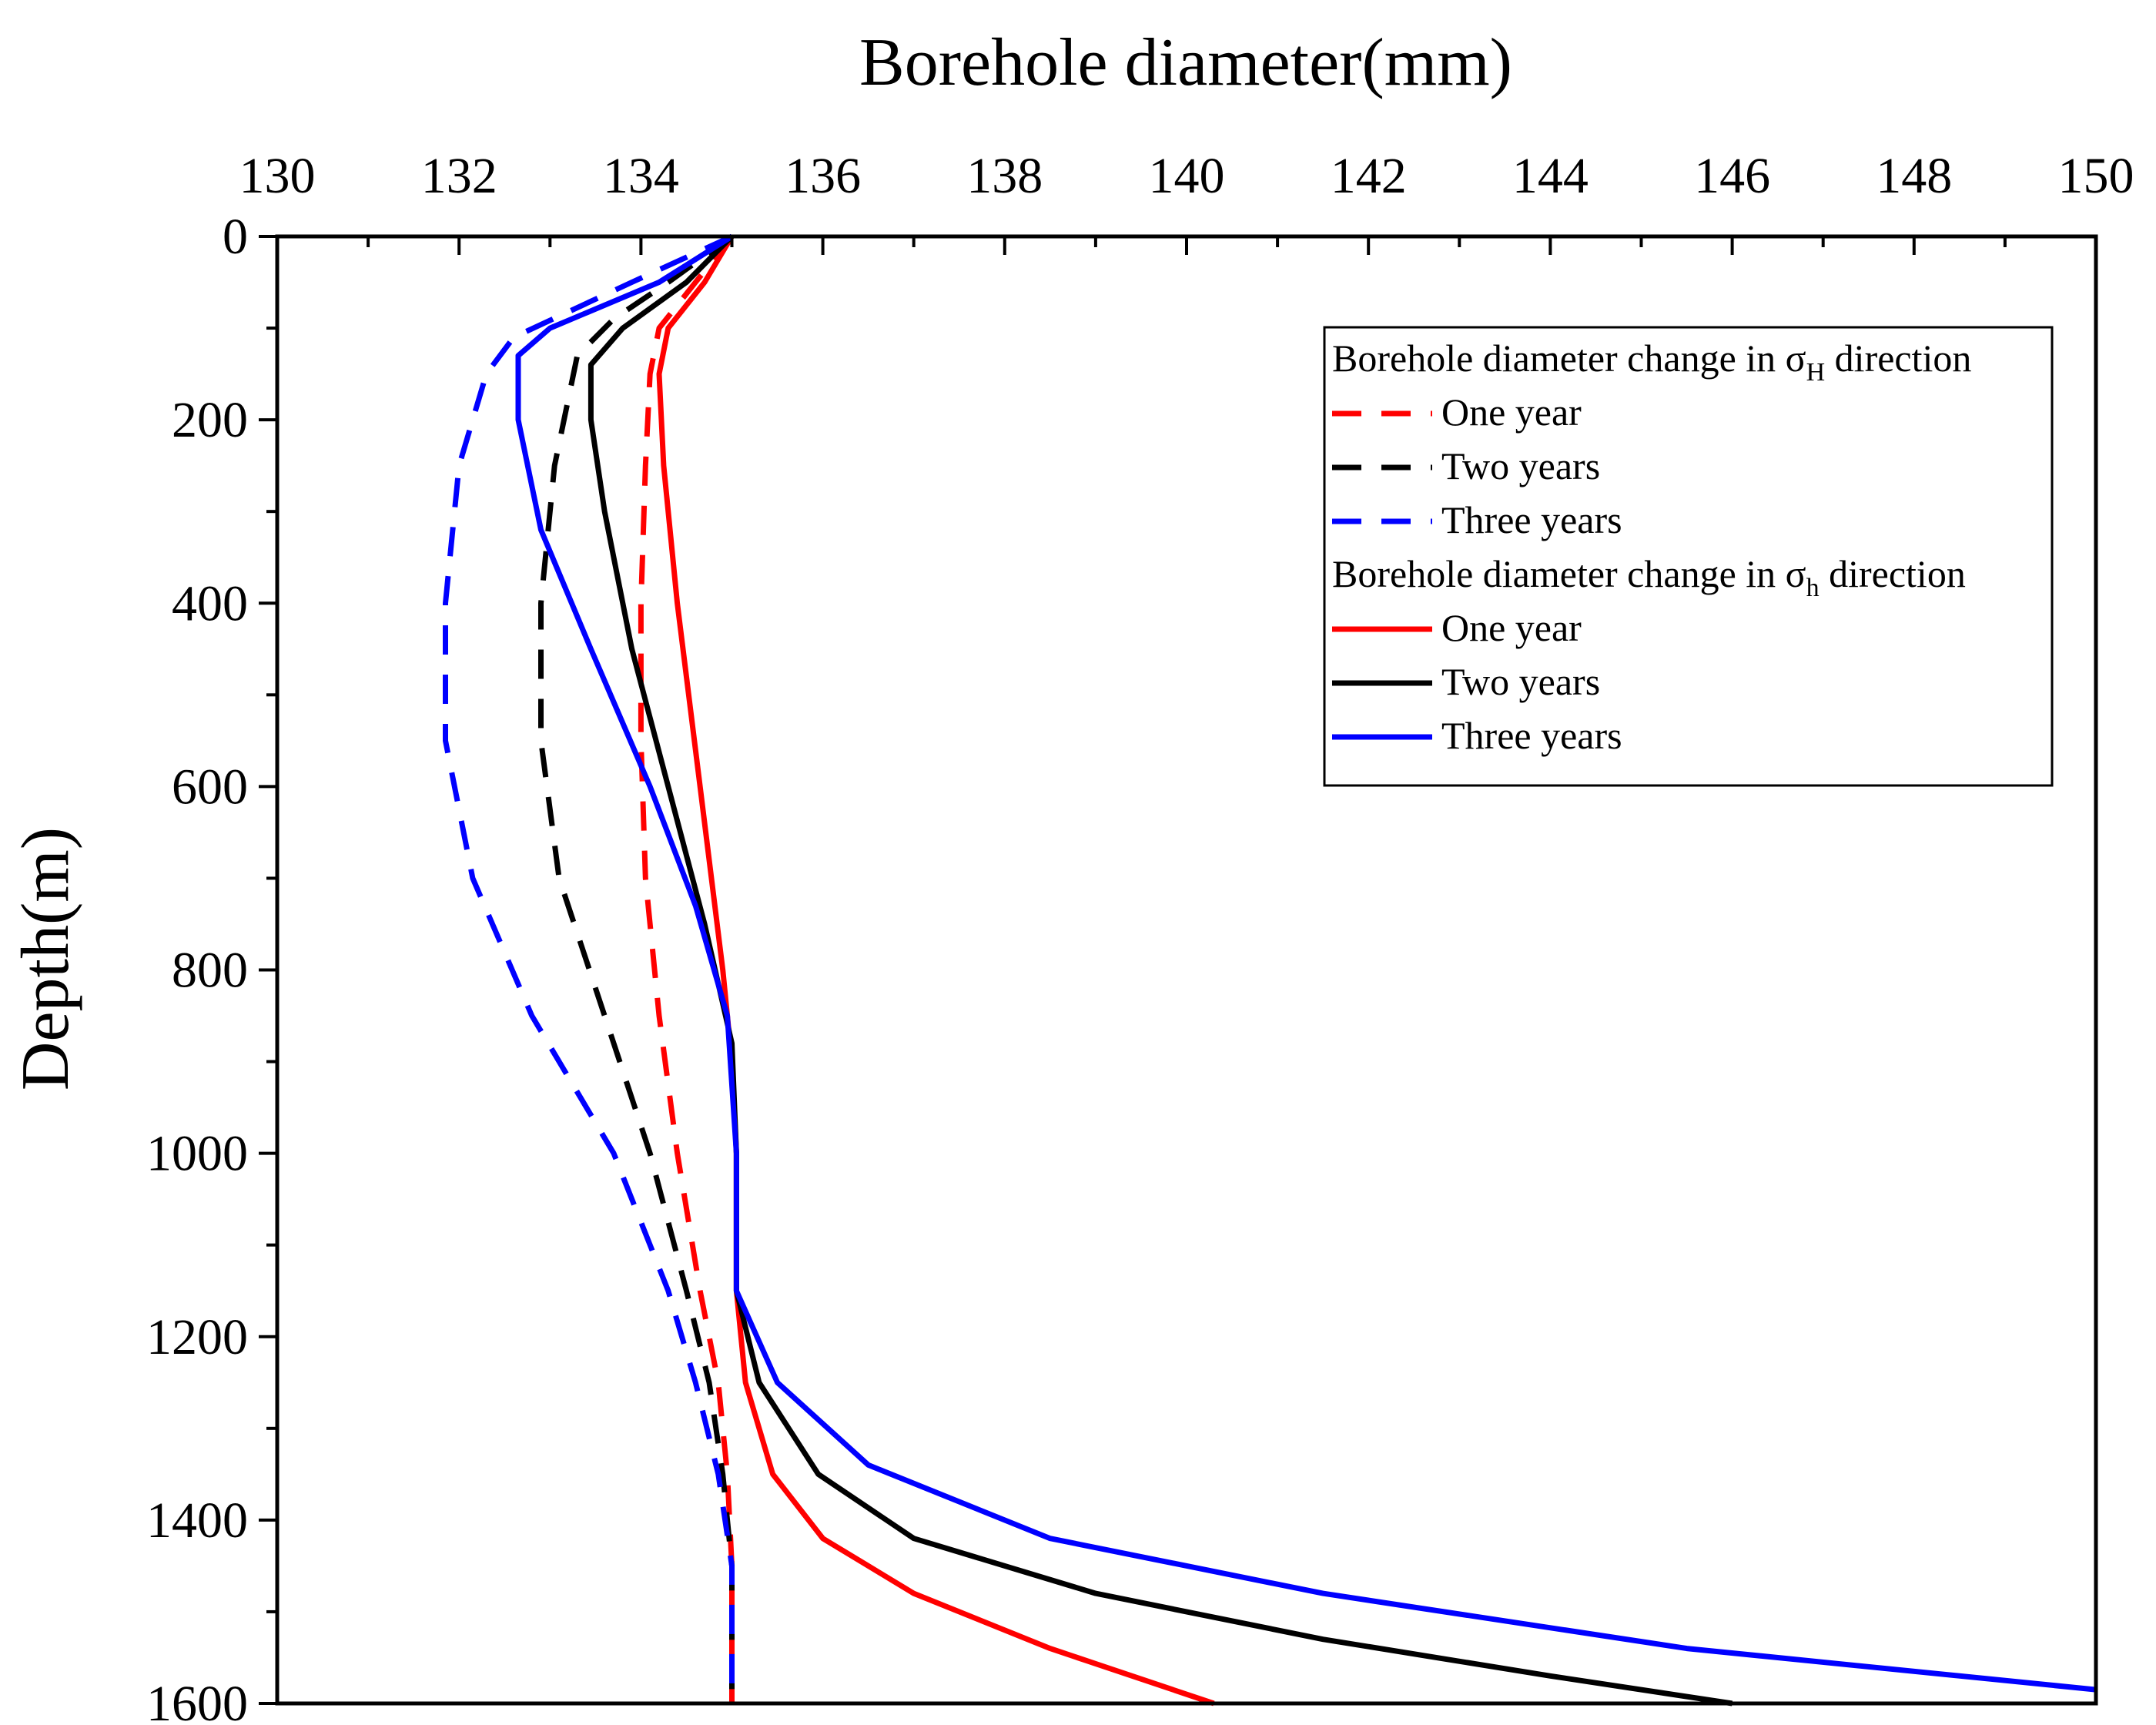 The width and height of the screenshot is (2156, 1725). What do you see at coordinates (1520, 681) in the screenshot?
I see `legend-label-4: Two years` at bounding box center [1520, 681].